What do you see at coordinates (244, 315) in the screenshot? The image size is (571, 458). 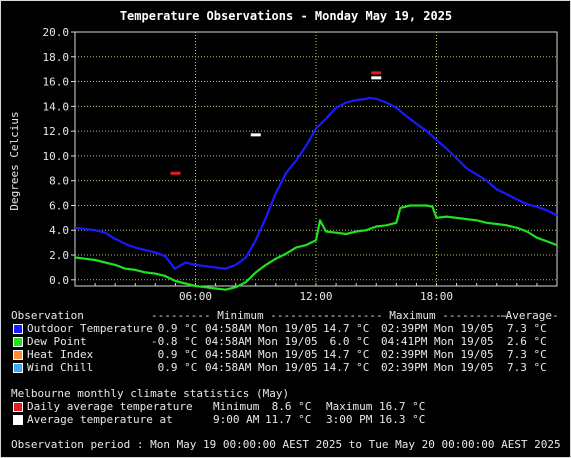 I see `table-header-minimum: --------- Minimum ----------` at bounding box center [244, 315].